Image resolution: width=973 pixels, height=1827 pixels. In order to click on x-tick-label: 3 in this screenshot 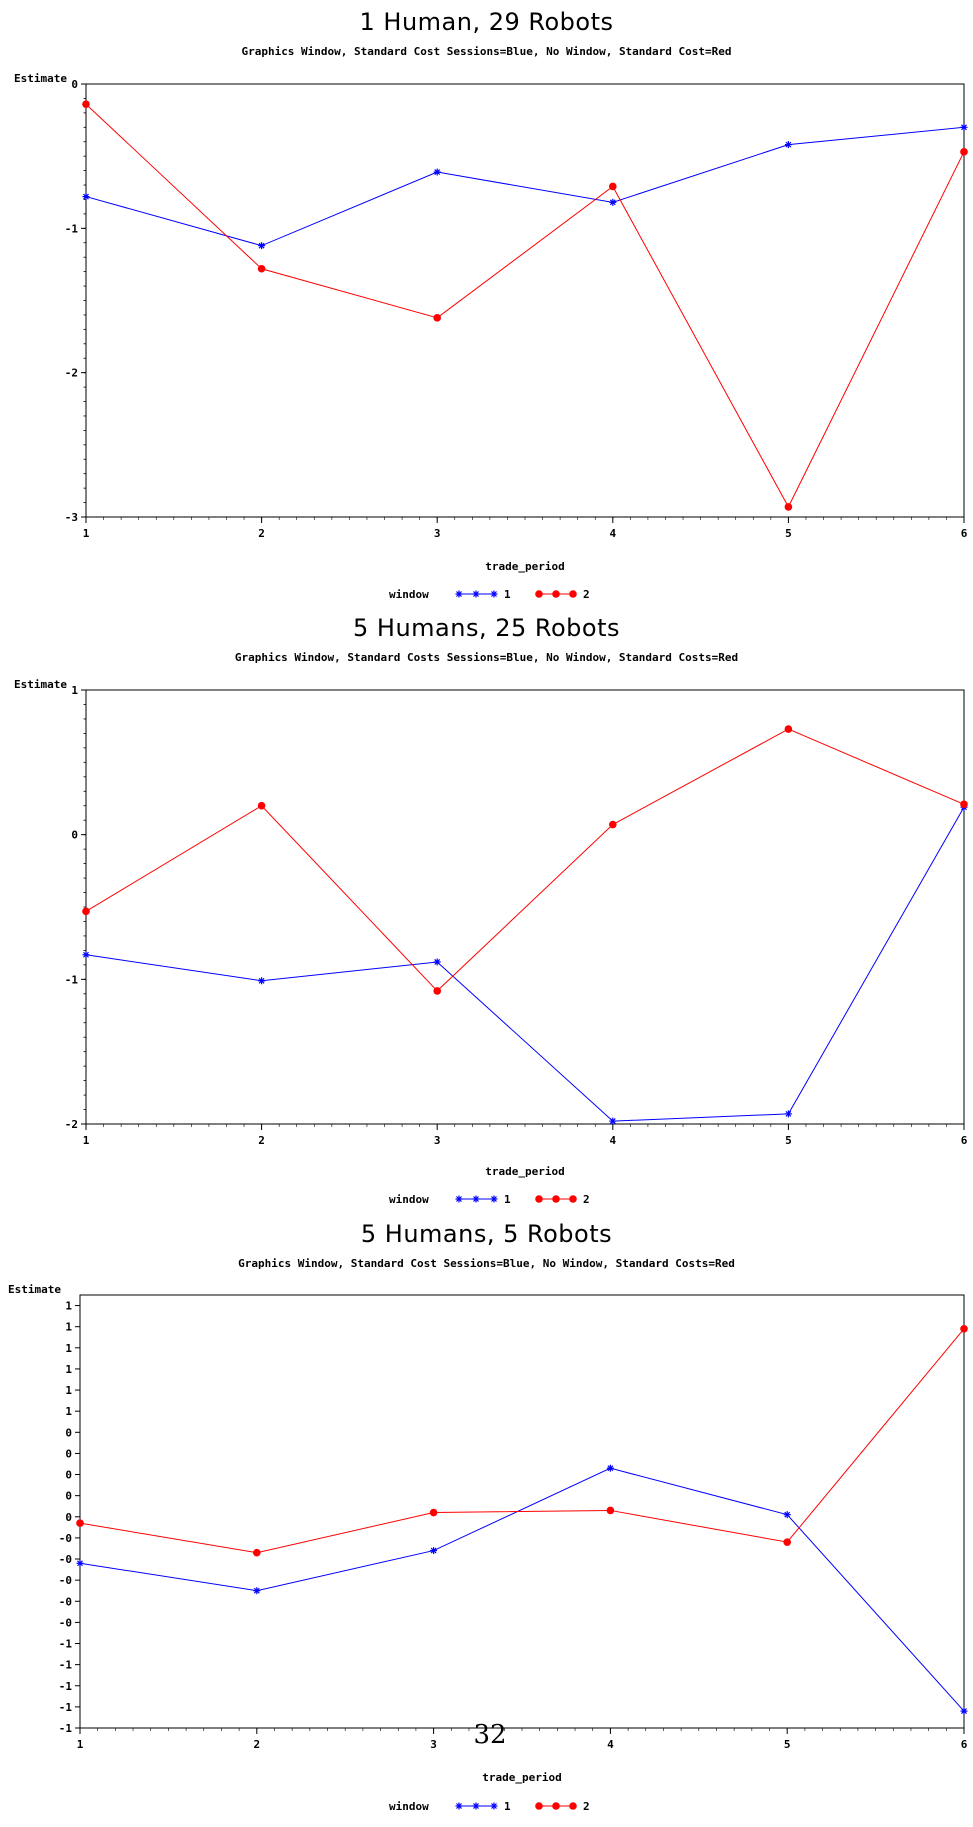, I will do `click(437, 1140)`.